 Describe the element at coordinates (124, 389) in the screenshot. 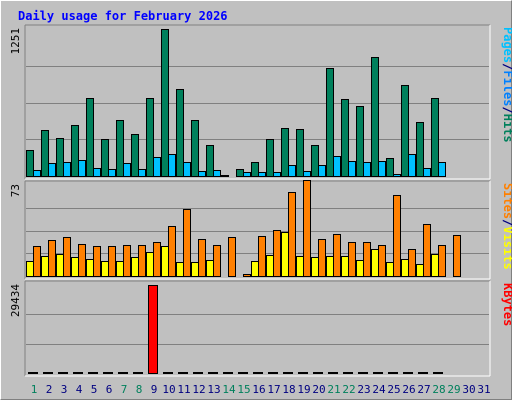

I see `x-tick-label: 7` at that location.